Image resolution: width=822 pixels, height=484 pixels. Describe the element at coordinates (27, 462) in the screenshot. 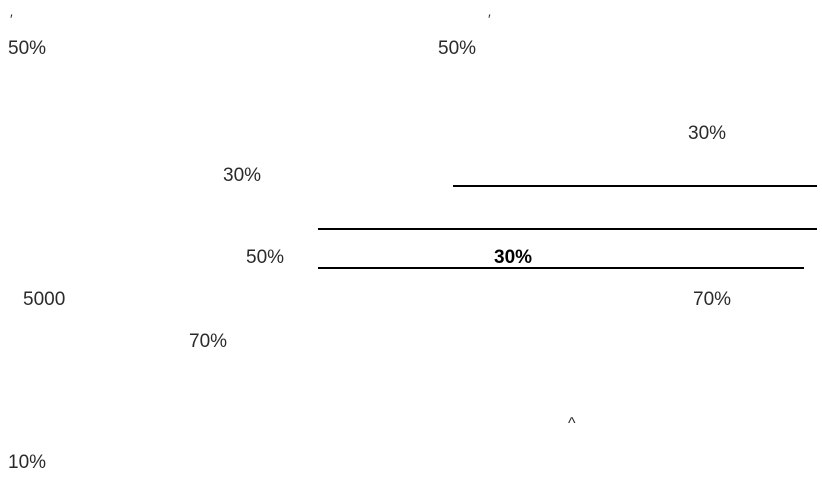

I see `text-10-percent-bottom: 10%` at that location.